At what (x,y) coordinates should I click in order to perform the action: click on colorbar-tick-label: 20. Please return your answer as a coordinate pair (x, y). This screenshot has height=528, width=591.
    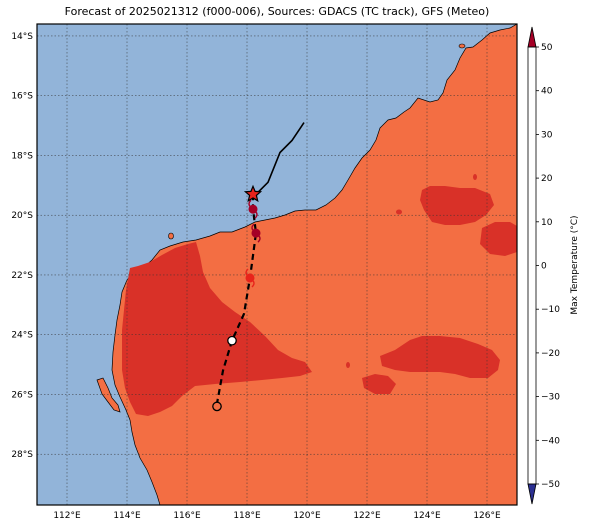
    Looking at the image, I should click on (547, 179).